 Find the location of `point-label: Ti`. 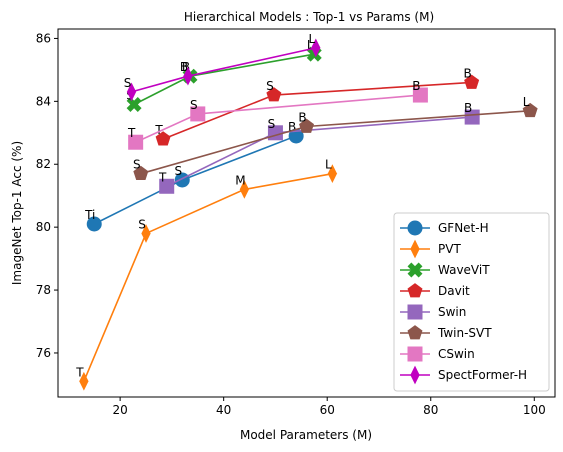

point-label: Ti is located at coordinates (89, 215).